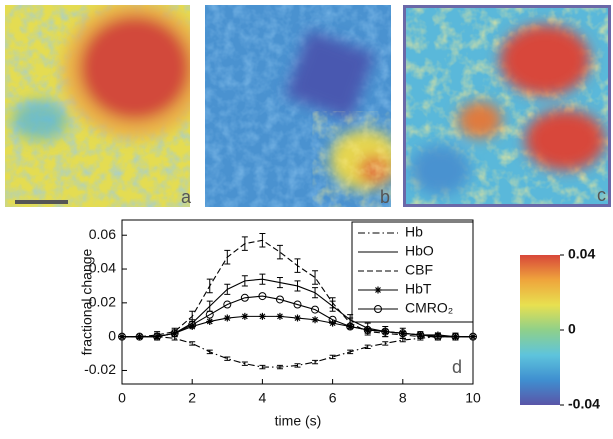  Describe the element at coordinates (102, 268) in the screenshot. I see `y-tick-label: 0.04` at that location.